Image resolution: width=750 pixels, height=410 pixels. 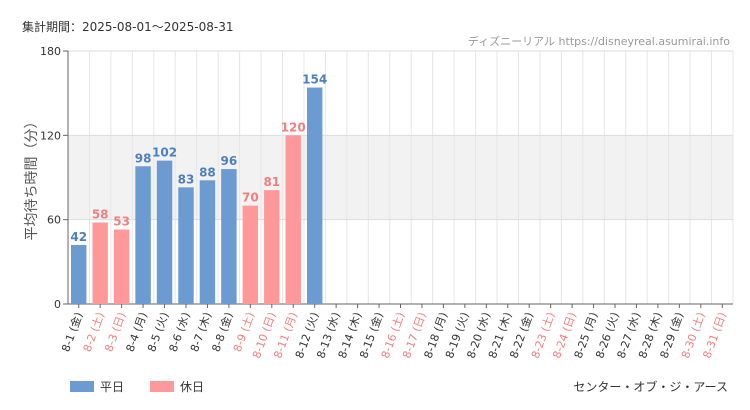 What do you see at coordinates (50, 135) in the screenshot?
I see `y-tick-label: 120` at bounding box center [50, 135].